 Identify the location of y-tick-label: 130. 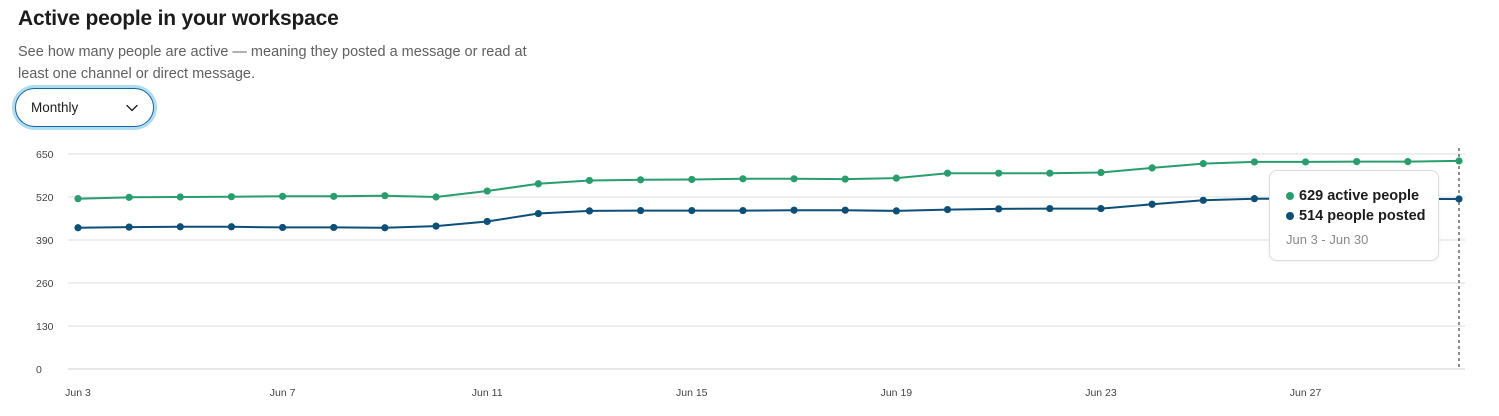
(45, 327).